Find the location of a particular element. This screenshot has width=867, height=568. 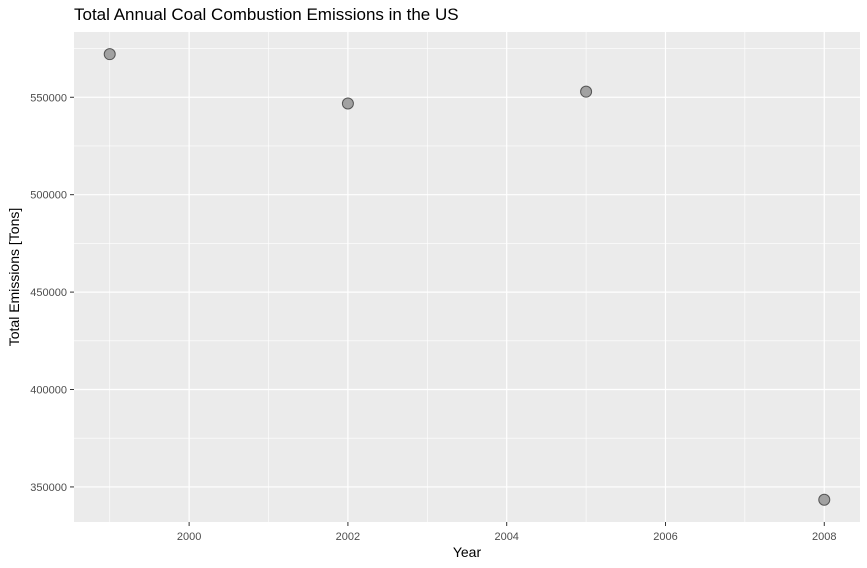

x-tick-label: 2004 is located at coordinates (506, 537).